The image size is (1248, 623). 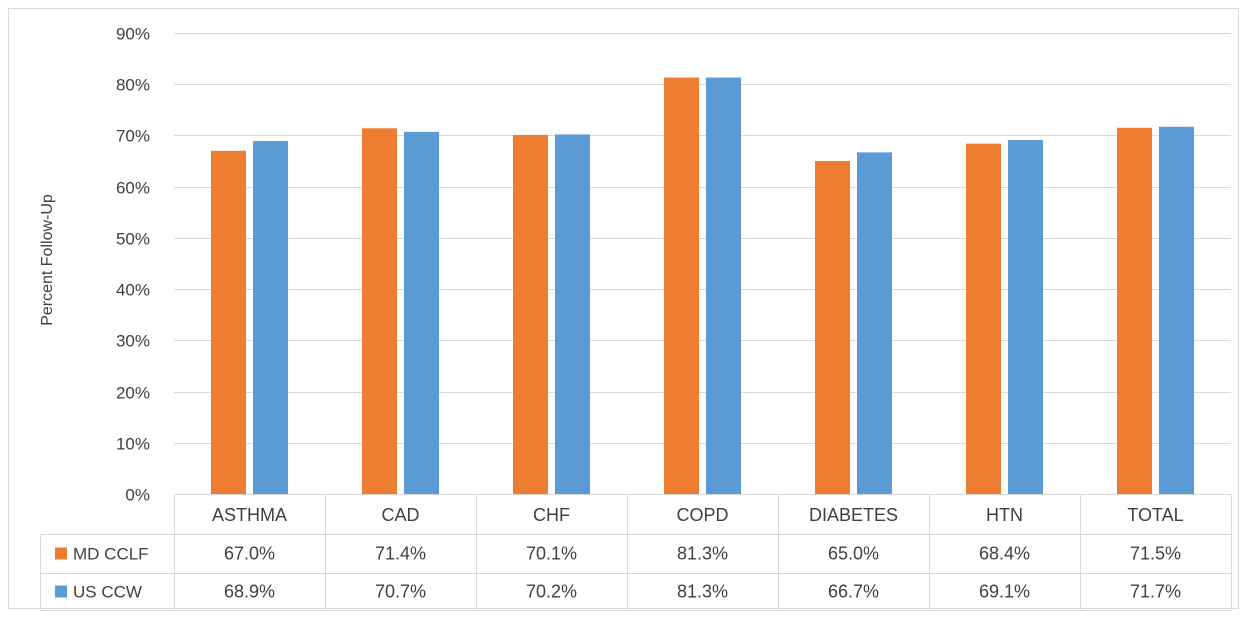 I want to click on y-tick-label: 70%, so click(x=133, y=136).